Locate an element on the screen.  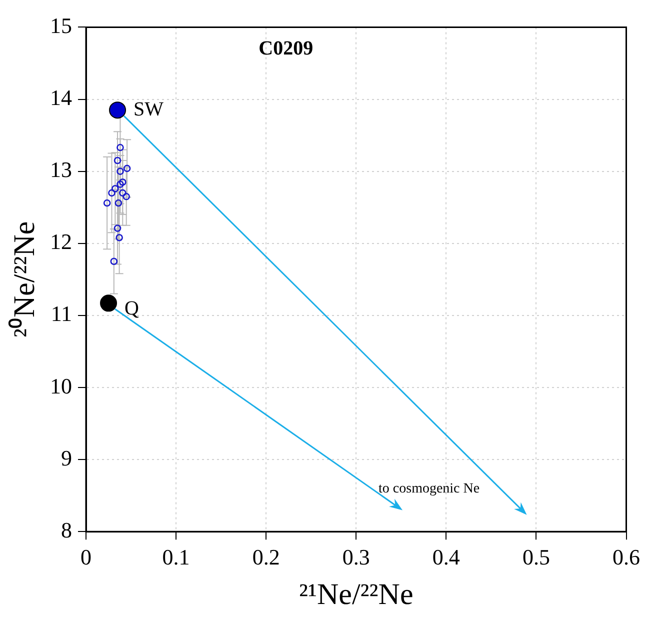
y-tick-label: 15 is located at coordinates (61, 25).